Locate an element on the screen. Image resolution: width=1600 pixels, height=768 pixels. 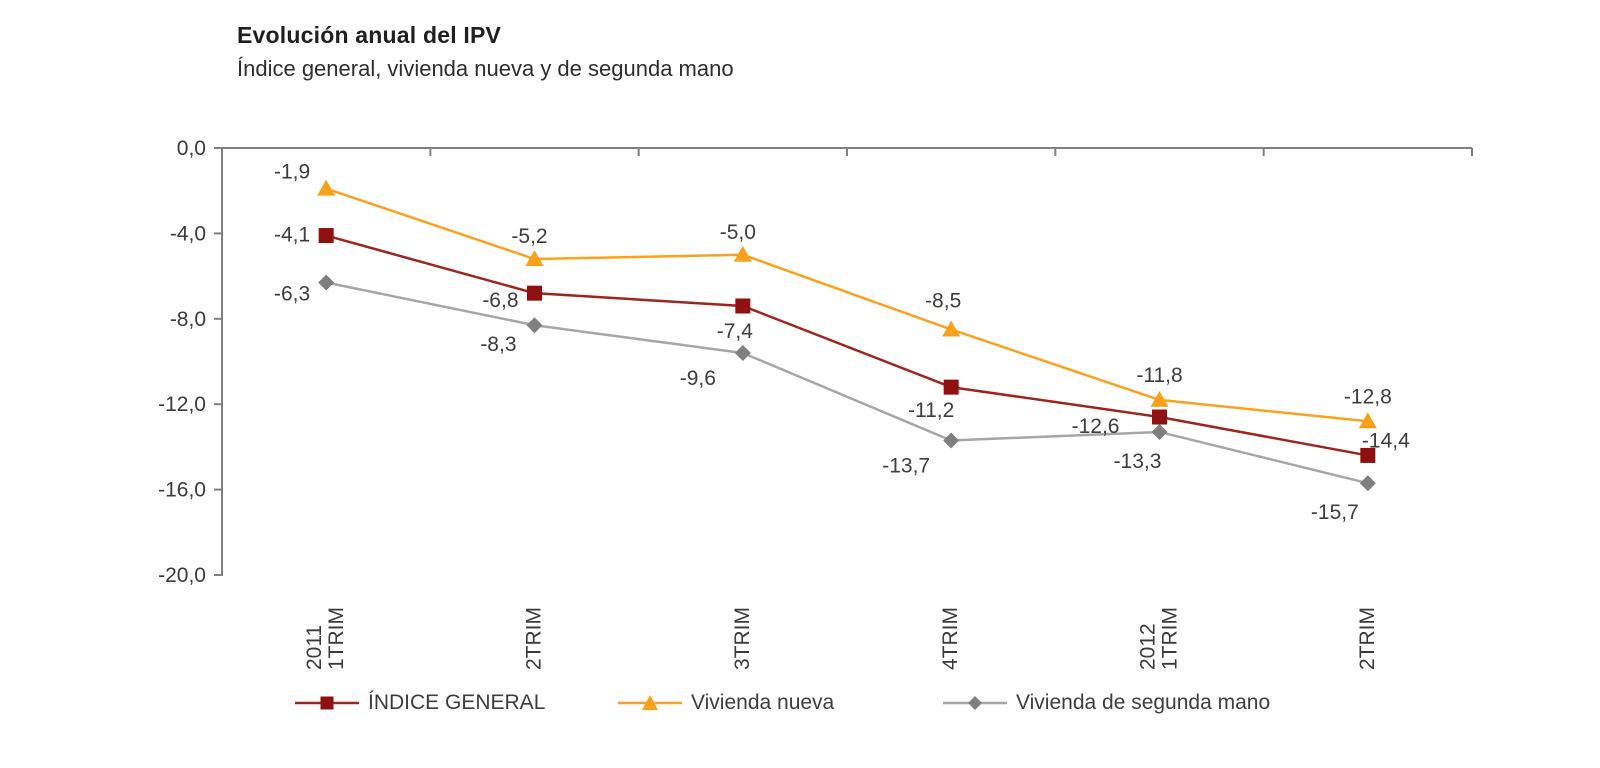
y-tick-label: -12,0 is located at coordinates (182, 404).